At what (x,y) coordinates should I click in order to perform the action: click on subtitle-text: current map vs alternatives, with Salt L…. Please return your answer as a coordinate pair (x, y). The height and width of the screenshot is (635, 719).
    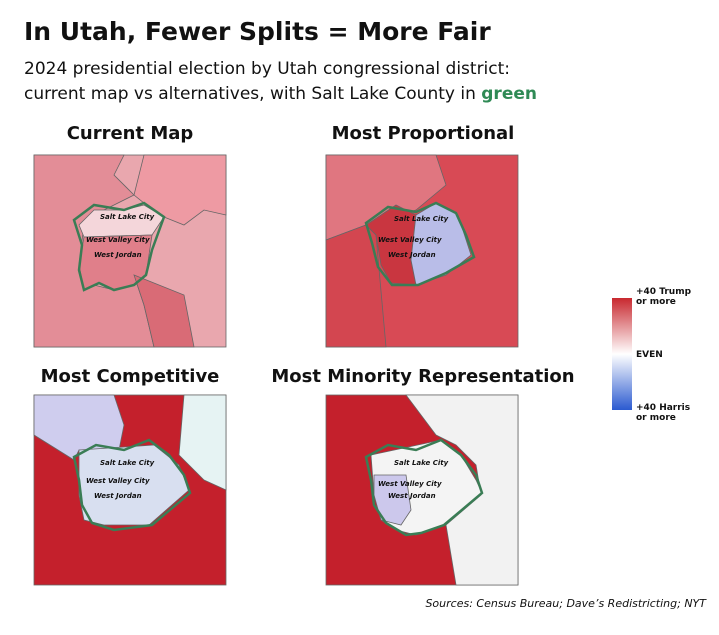
    Looking at the image, I should click on (250, 94).